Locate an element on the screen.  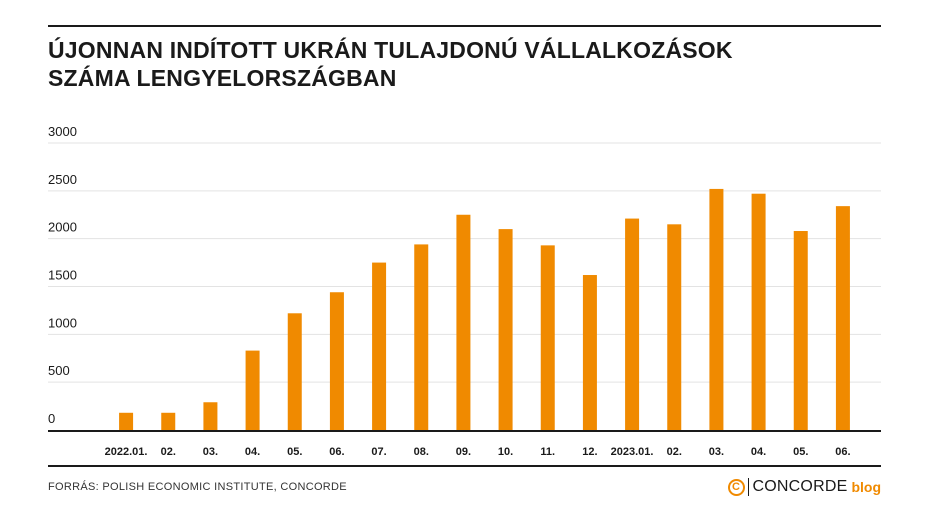
chart-title-line-2: SZÁMA LENGYELORSZÁGBAN is located at coordinates (222, 78).